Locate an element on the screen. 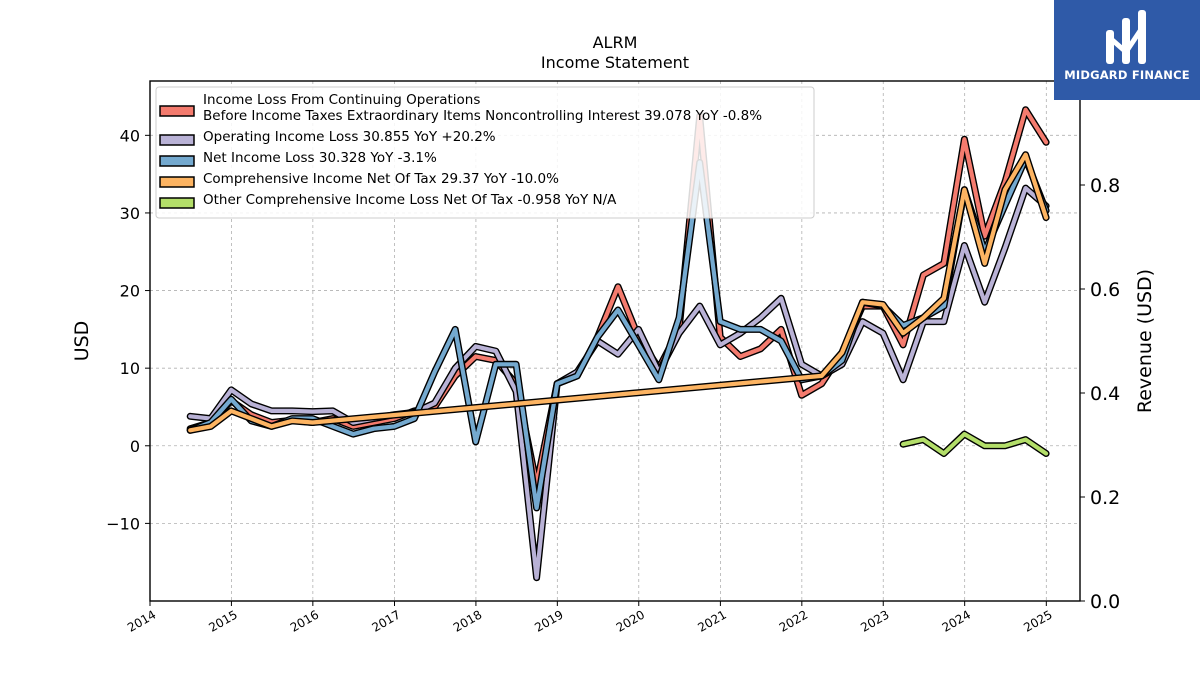 This screenshot has height=675, width=1200. legend-box is located at coordinates (485, 152).